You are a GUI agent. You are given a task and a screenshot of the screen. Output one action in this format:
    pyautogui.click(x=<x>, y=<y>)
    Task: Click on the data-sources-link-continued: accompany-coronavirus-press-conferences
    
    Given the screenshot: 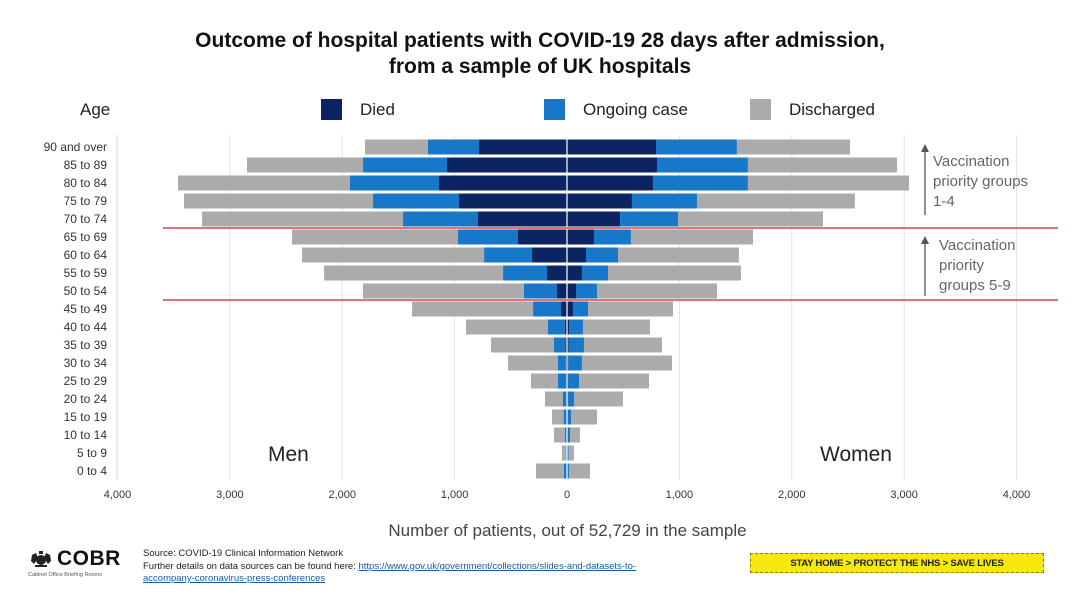 What is the action you would take?
    pyautogui.click(x=234, y=578)
    